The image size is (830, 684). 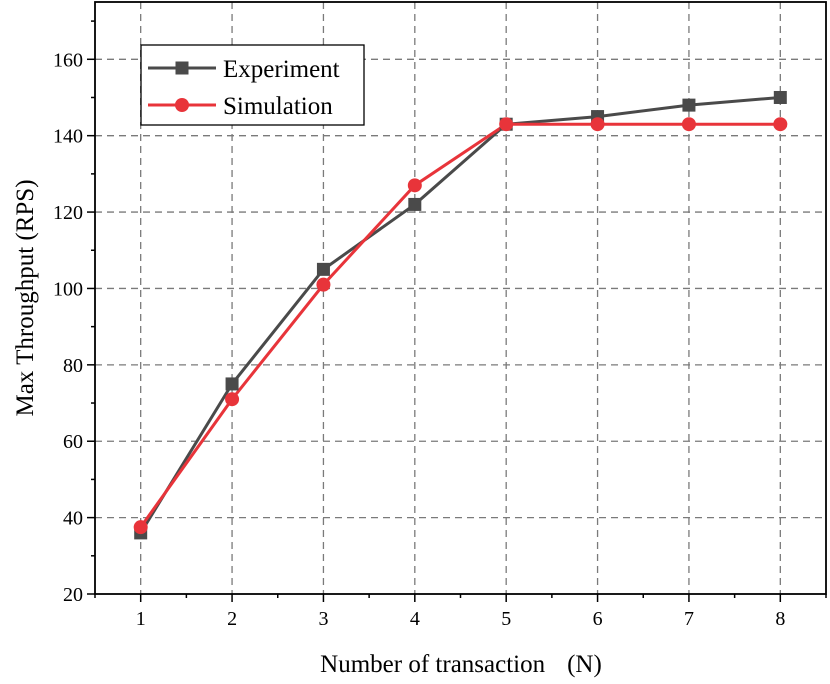 What do you see at coordinates (598, 619) in the screenshot?
I see `x-tick-label: 6` at bounding box center [598, 619].